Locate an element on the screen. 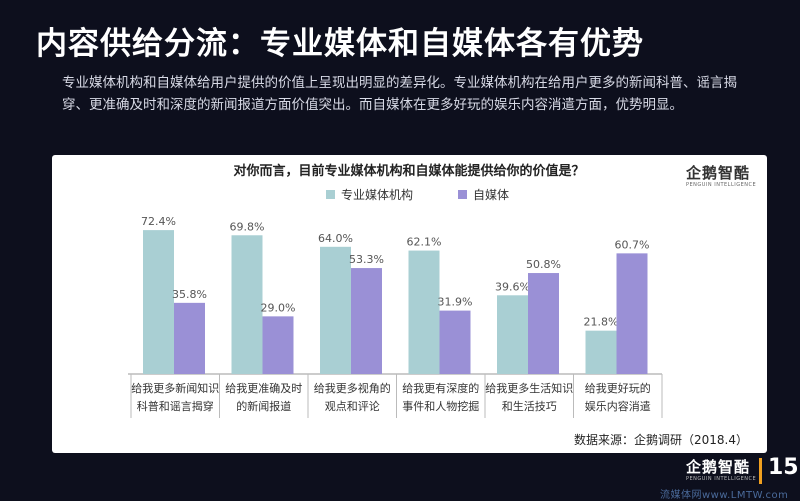 This screenshot has width=800, height=501. data-label-b-0: 35.8% is located at coordinates (189, 294).